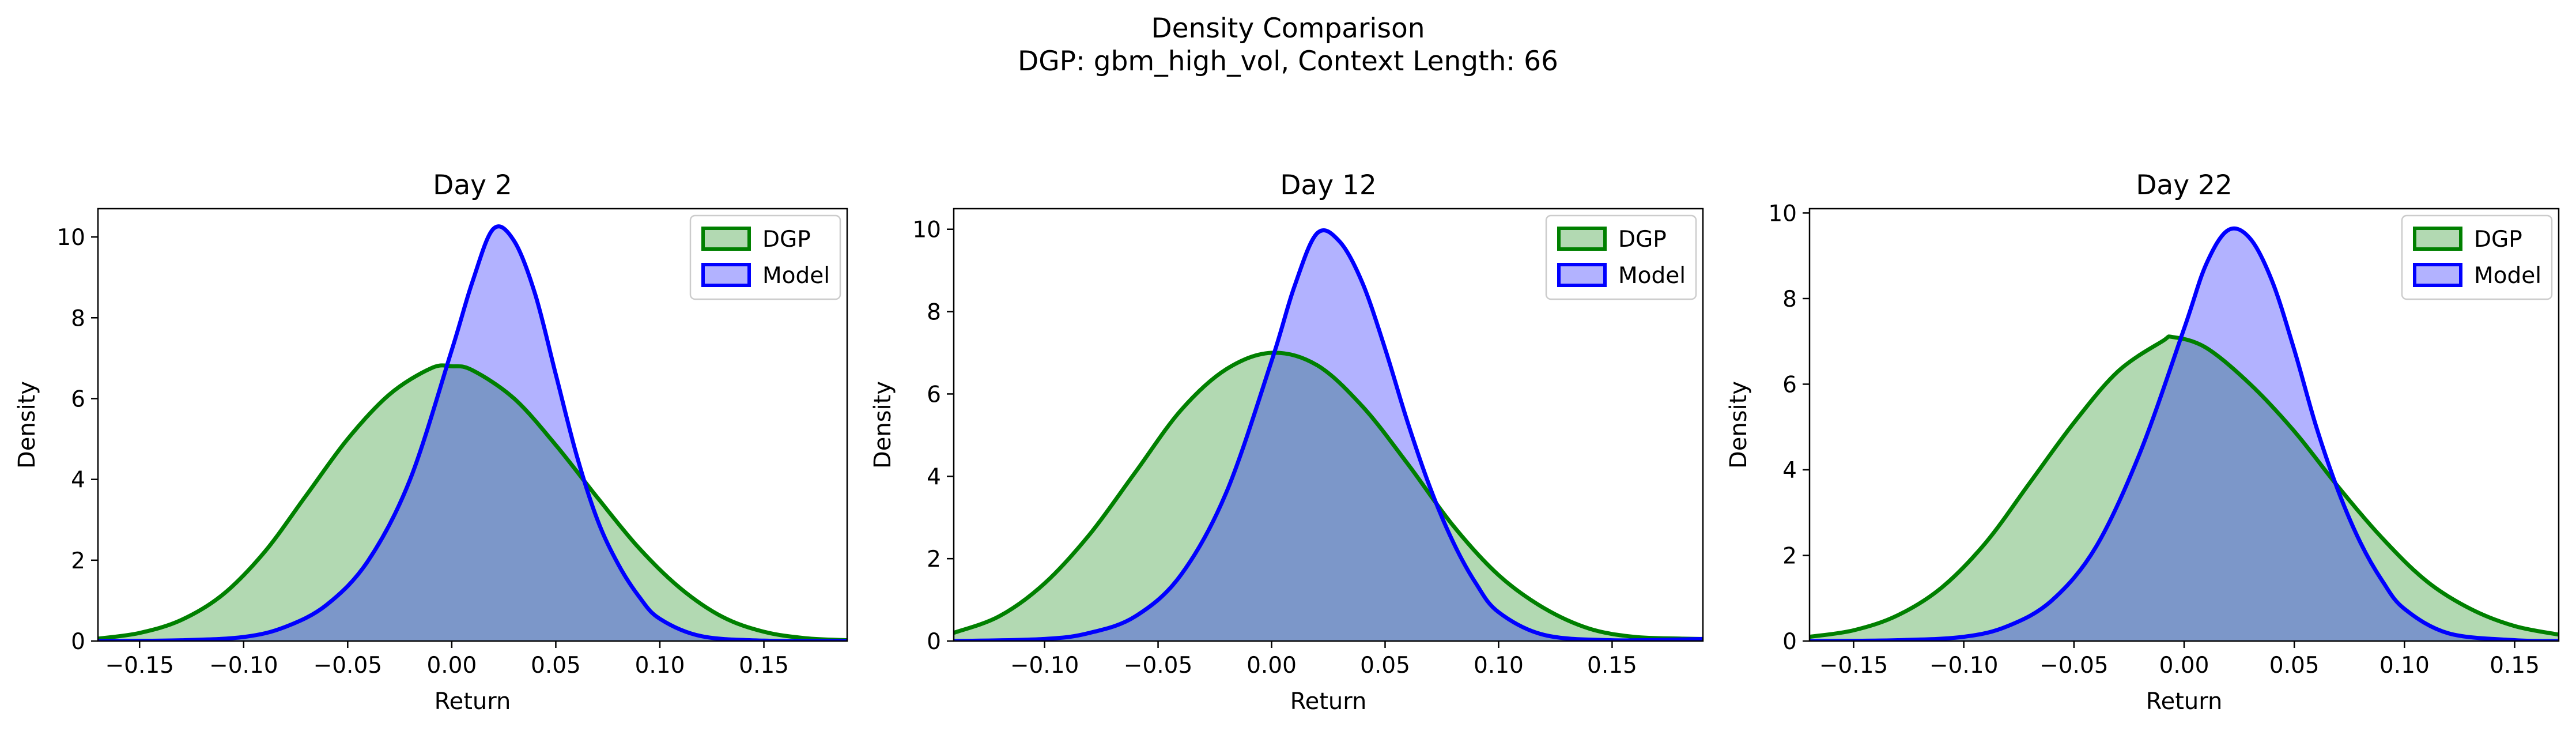 The width and height of the screenshot is (2576, 735). What do you see at coordinates (1288, 61) in the screenshot?
I see `figure-subtitle: DGP: gbm_high_vol, Context Length: 66` at bounding box center [1288, 61].